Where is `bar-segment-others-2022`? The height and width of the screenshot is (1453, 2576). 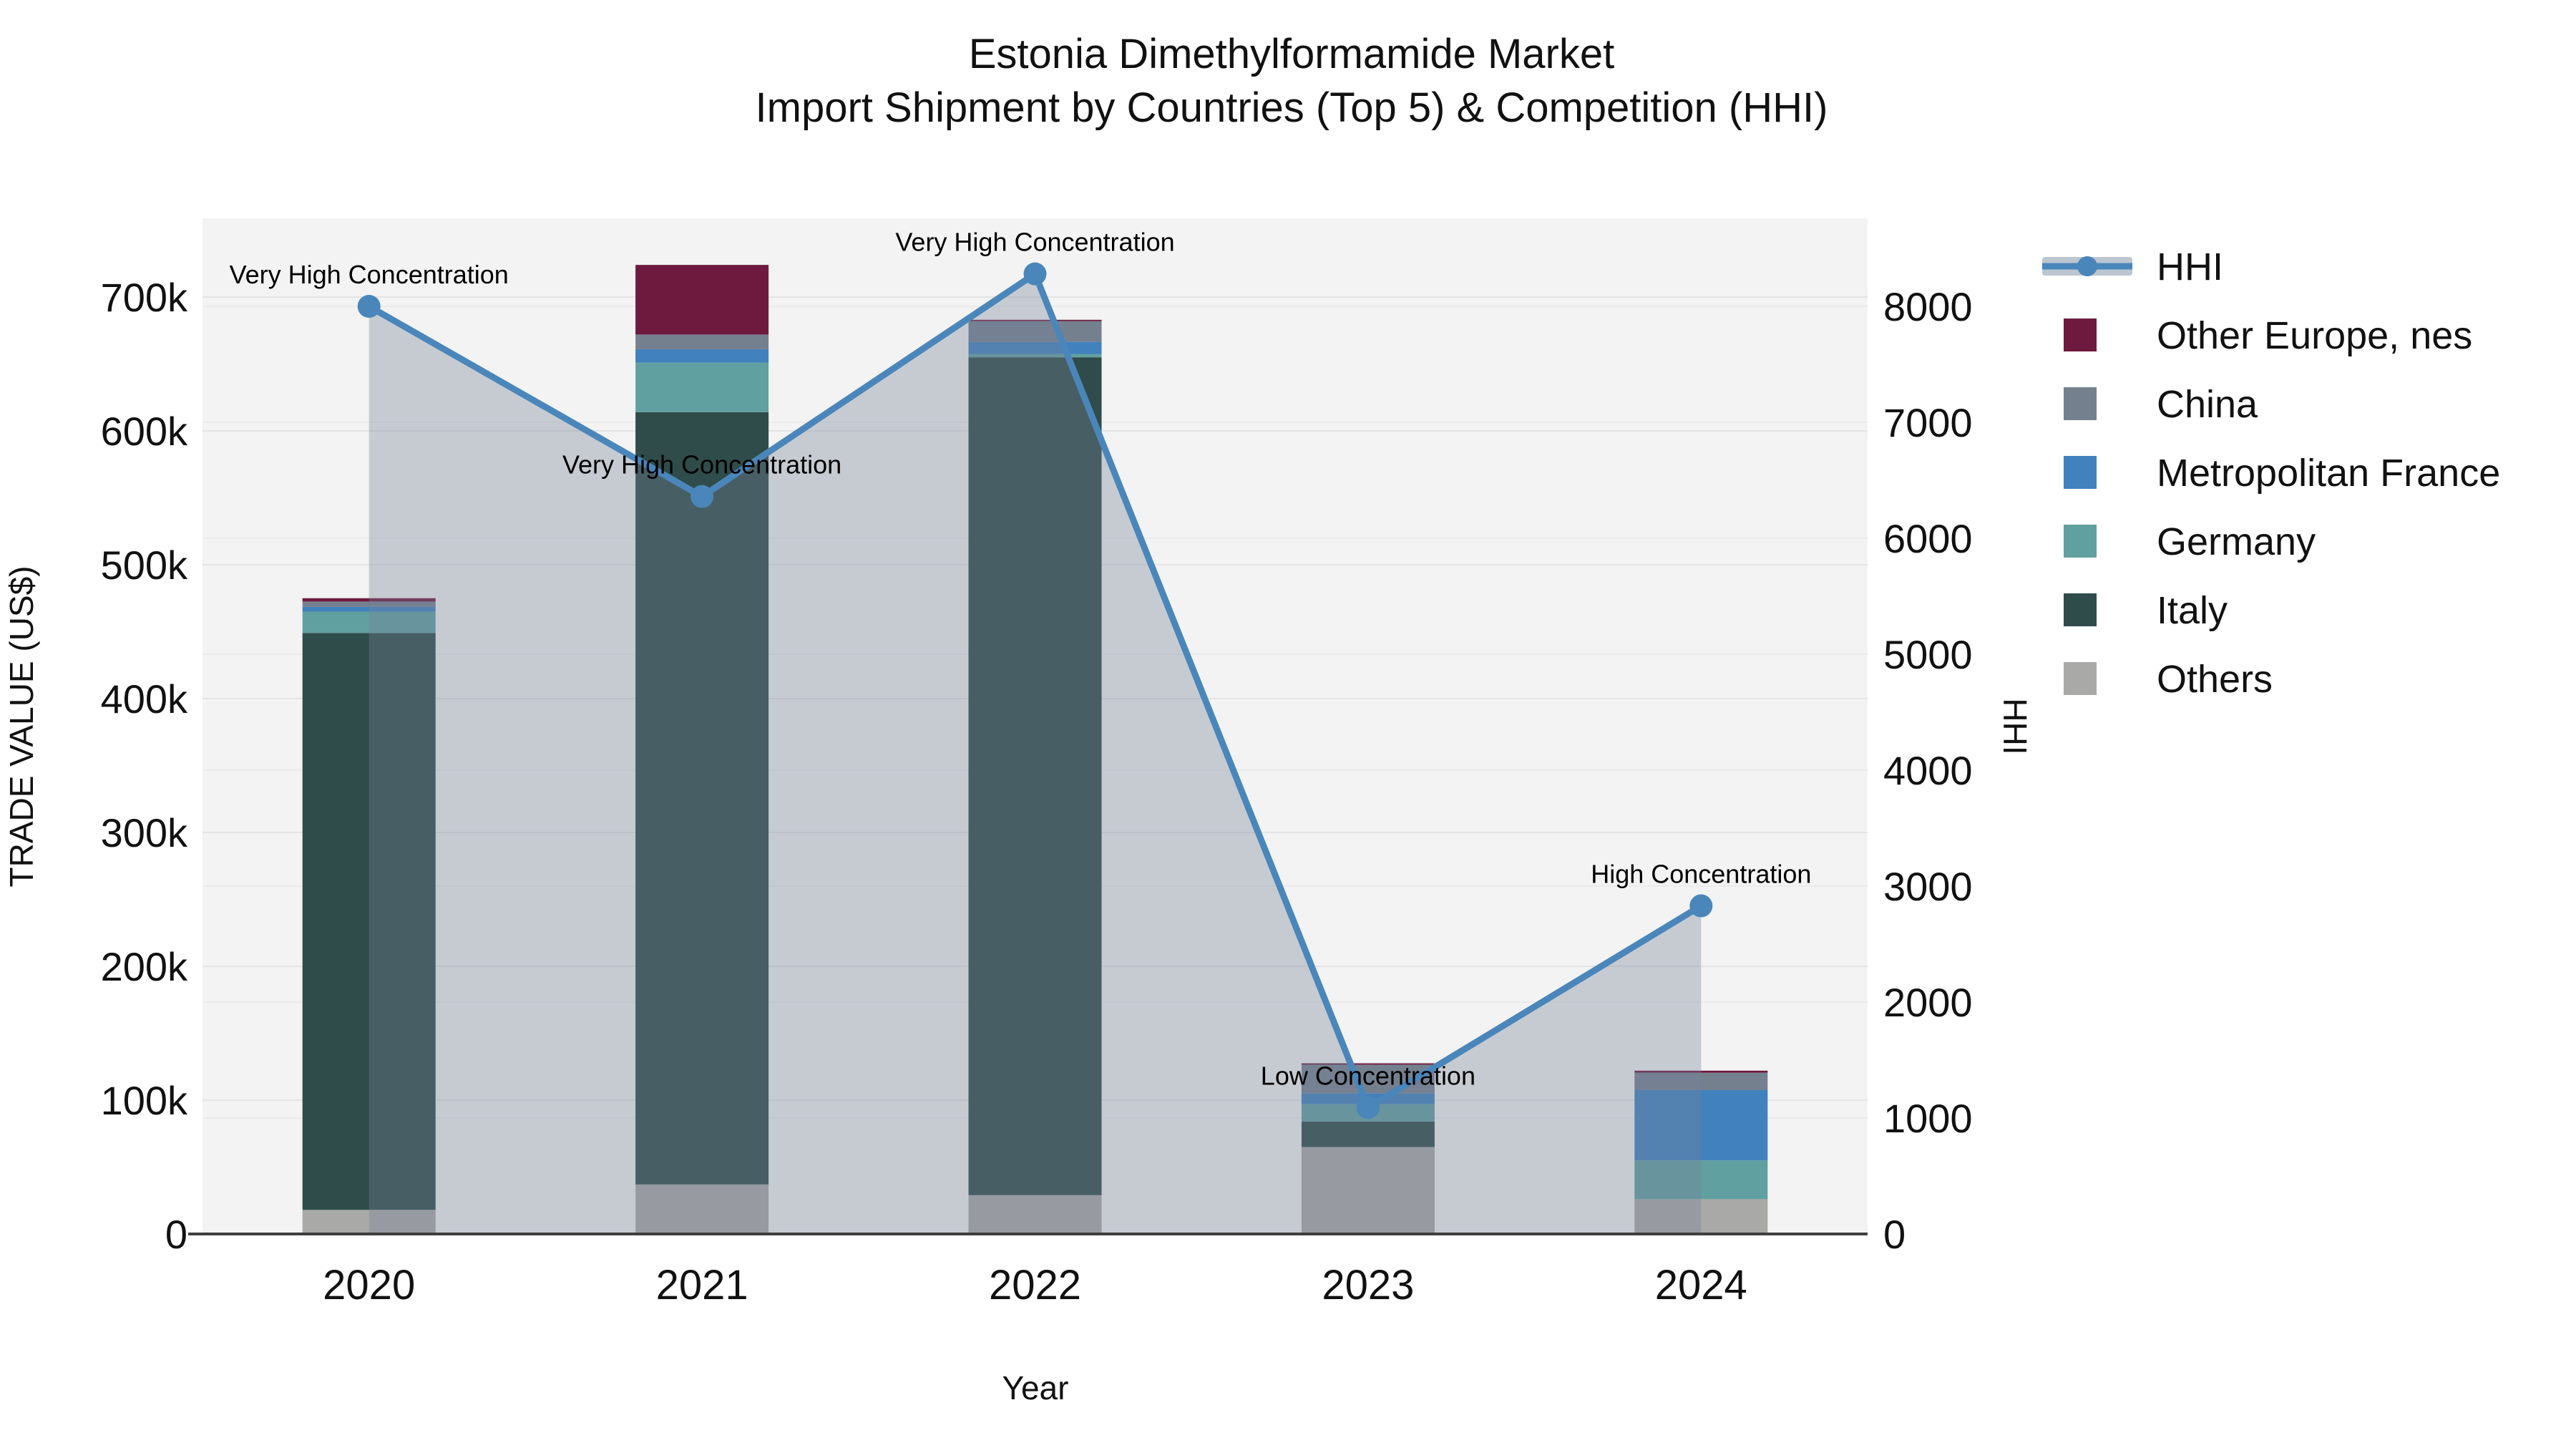 bar-segment-others-2022 is located at coordinates (1035, 1214).